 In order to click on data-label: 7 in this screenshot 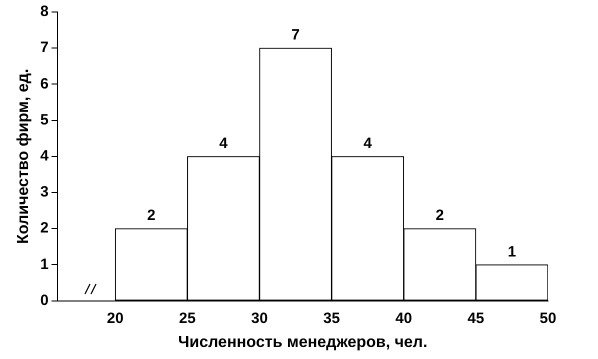, I will do `click(295, 35)`.